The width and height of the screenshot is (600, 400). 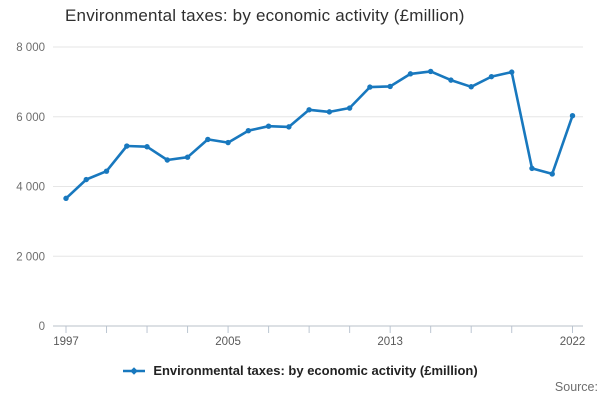 I want to click on y-tick-label-0: 0, so click(x=42, y=327).